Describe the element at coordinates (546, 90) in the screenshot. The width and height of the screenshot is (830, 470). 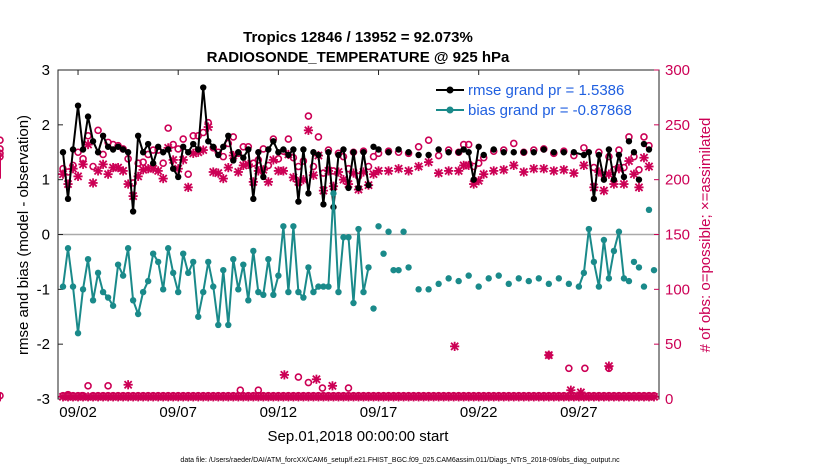
I see `legend-rmse-label: rmse grand pr = 1.5386` at that location.